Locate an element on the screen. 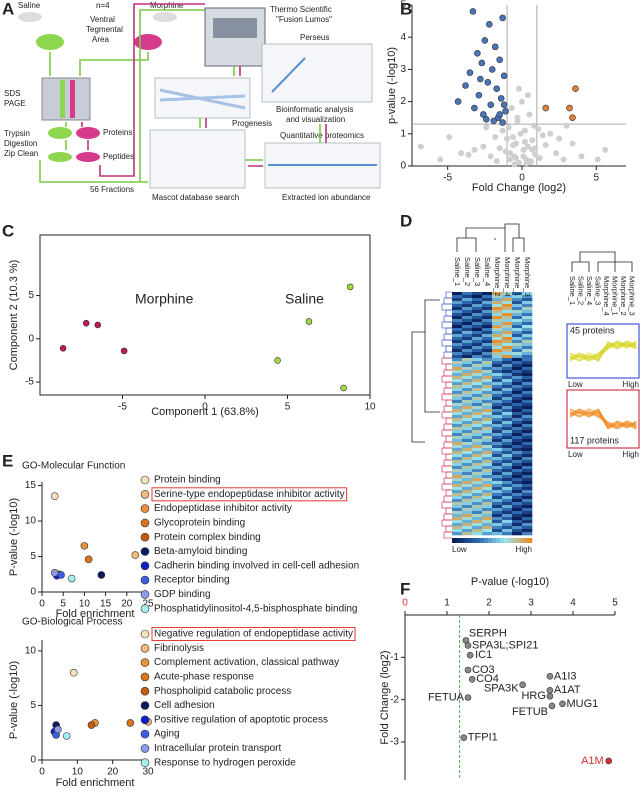 Image resolution: width=642 pixels, height=806 pixels. legend-label: Glycoprotein binding is located at coordinates (199, 523).